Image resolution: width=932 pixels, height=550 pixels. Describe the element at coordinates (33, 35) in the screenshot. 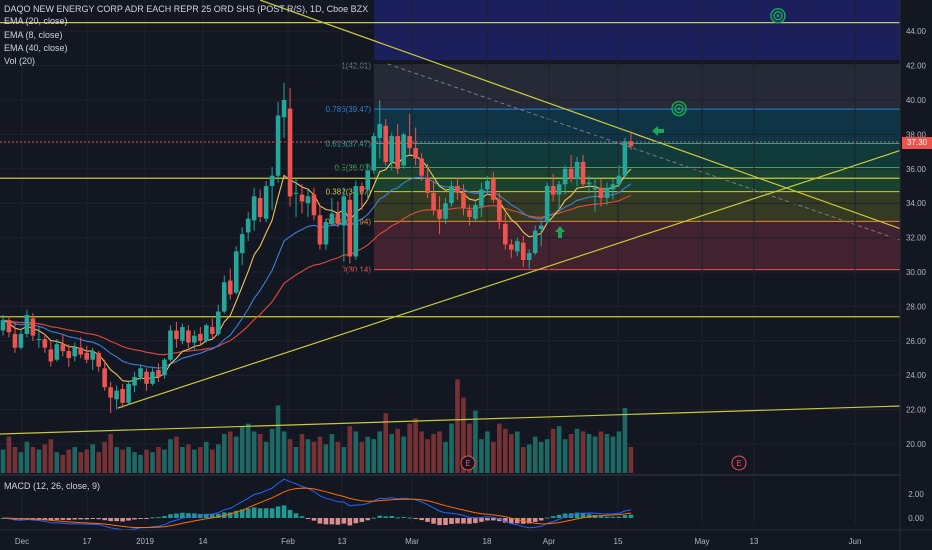

I see `indicator-ema8-label: EMA (8, close)` at that location.